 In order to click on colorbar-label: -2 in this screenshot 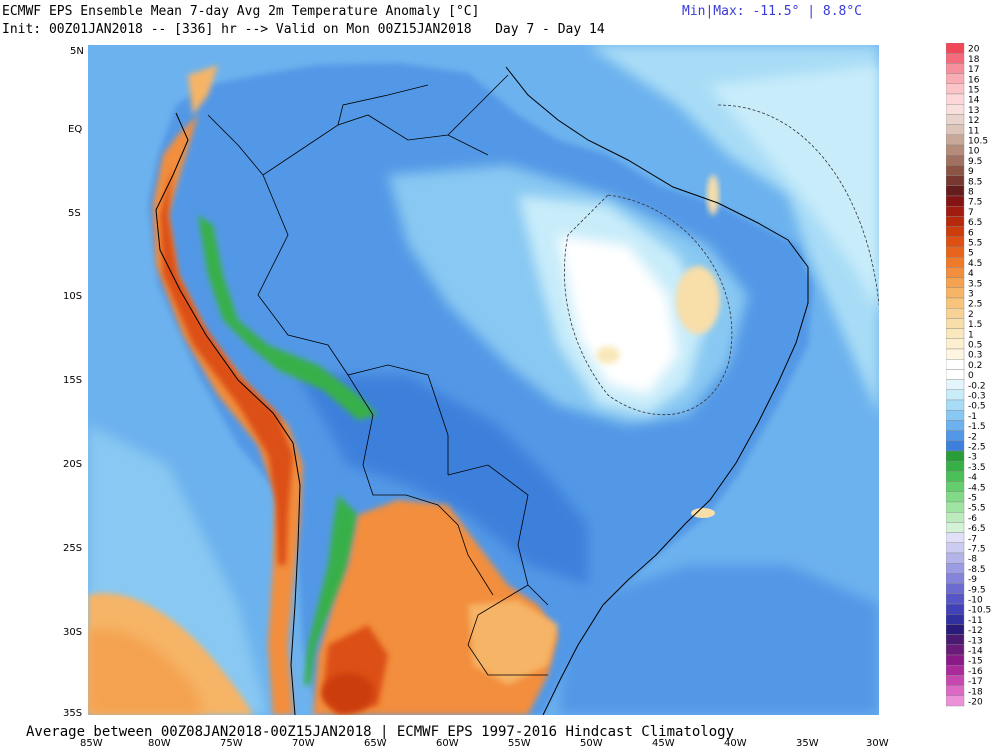, I will do `click(972, 437)`.